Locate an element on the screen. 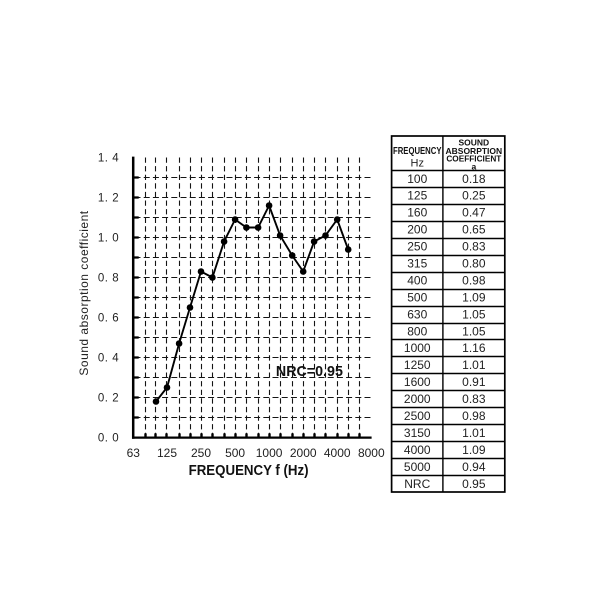 This screenshot has width=600, height=600. svg-text: 0.95 is located at coordinates (474, 484).